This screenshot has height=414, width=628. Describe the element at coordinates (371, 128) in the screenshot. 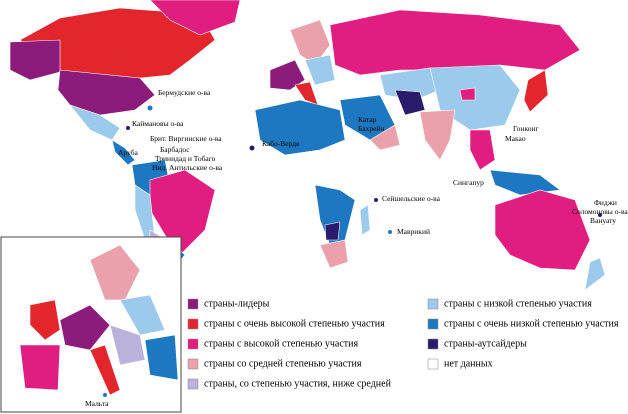

I see `place-label: Бахрейн` at that location.